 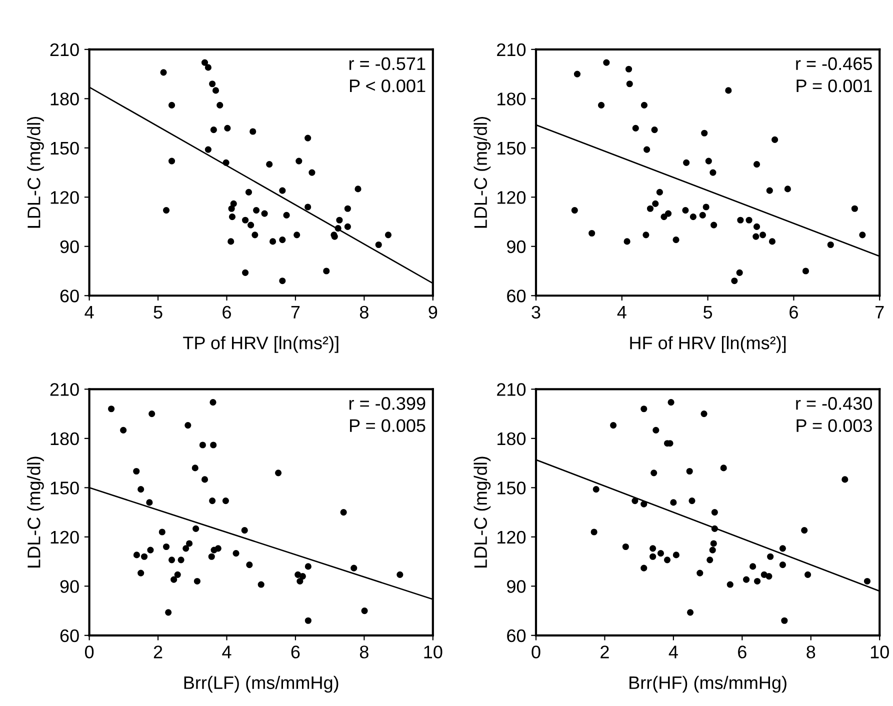 I want to click on x-tick-label: 3, so click(x=536, y=312).